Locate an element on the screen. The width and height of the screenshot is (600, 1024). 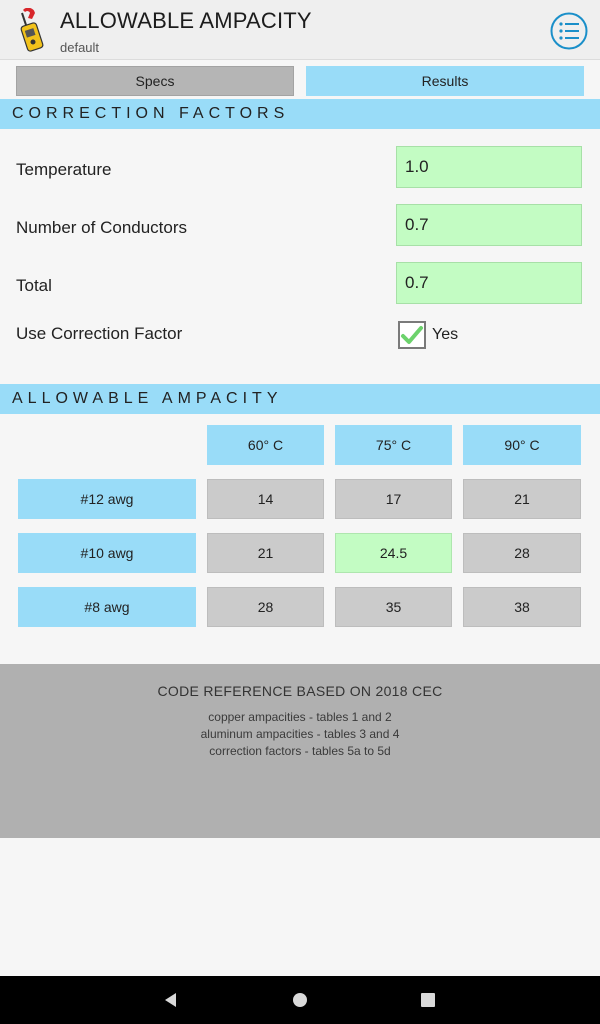
total-label: Total is located at coordinates (34, 285).